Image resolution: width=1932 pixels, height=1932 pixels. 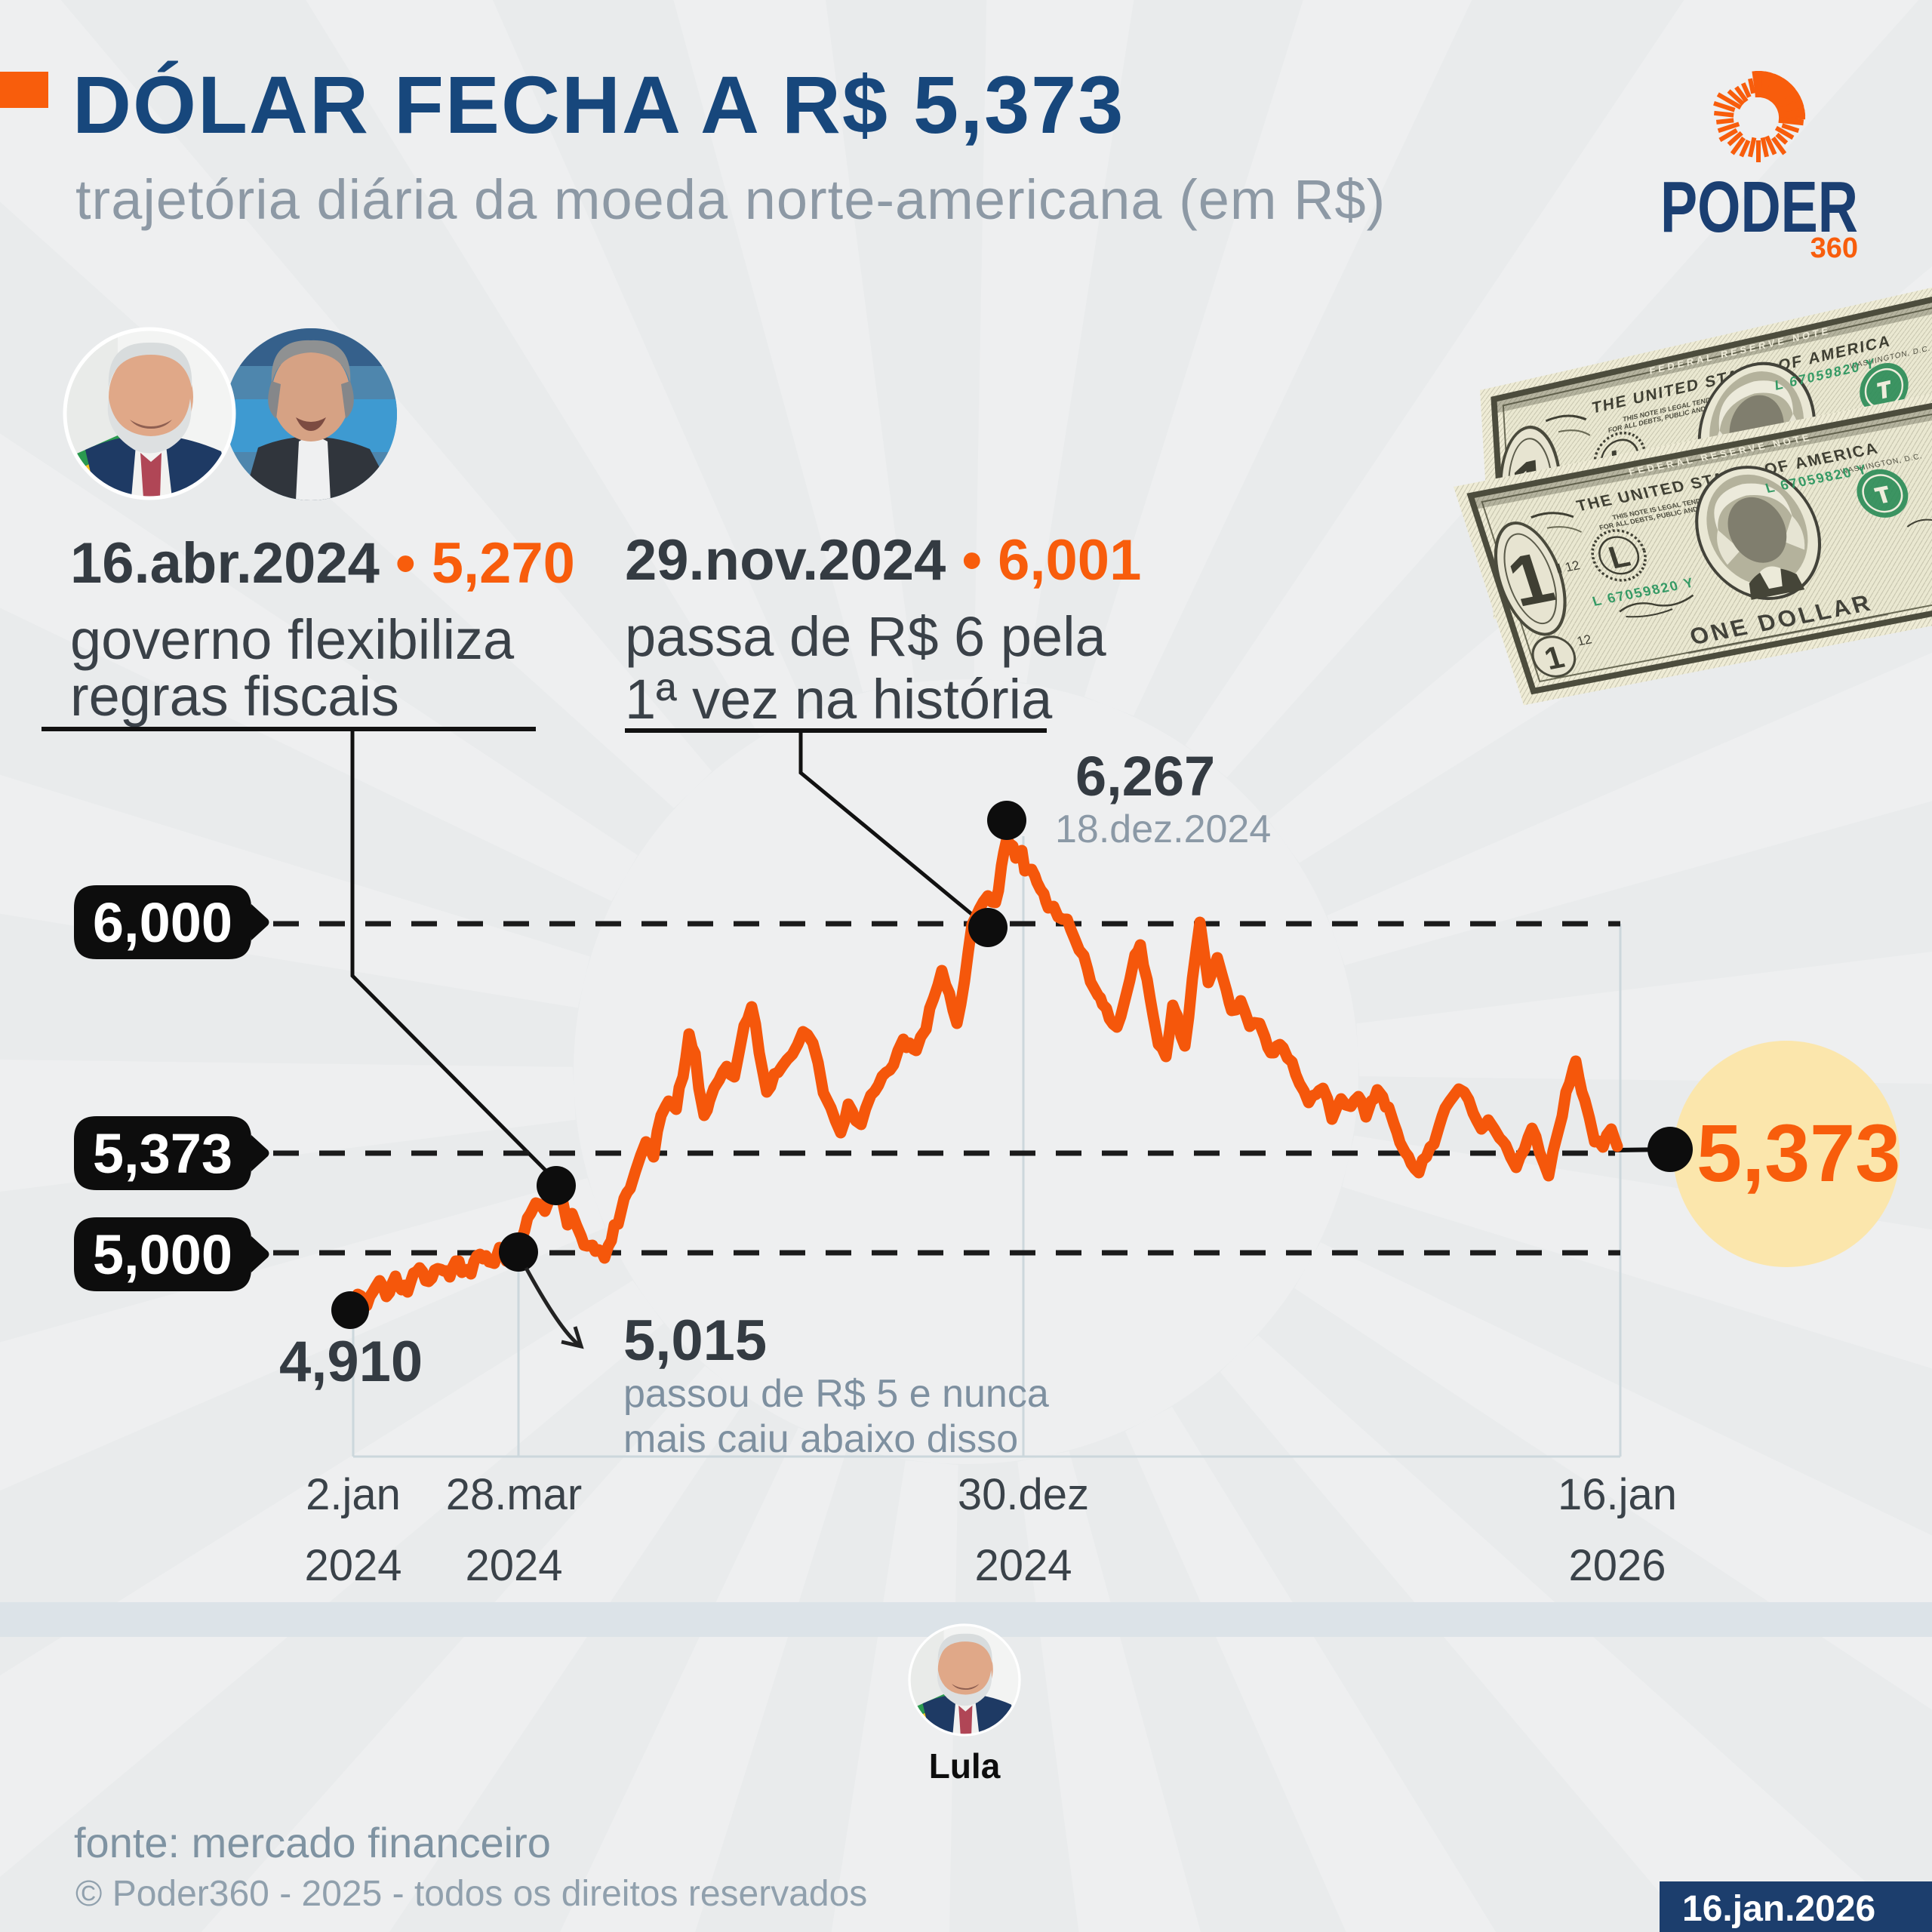 I want to click on svg-text: 16.jan.2026, so click(x=1778, y=1909).